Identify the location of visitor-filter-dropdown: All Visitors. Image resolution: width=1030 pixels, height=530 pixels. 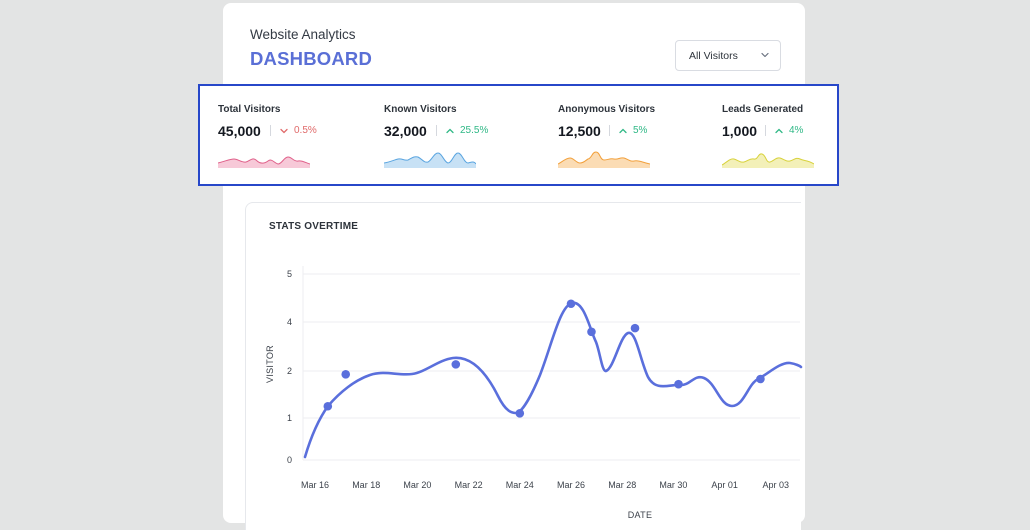
(728, 55).